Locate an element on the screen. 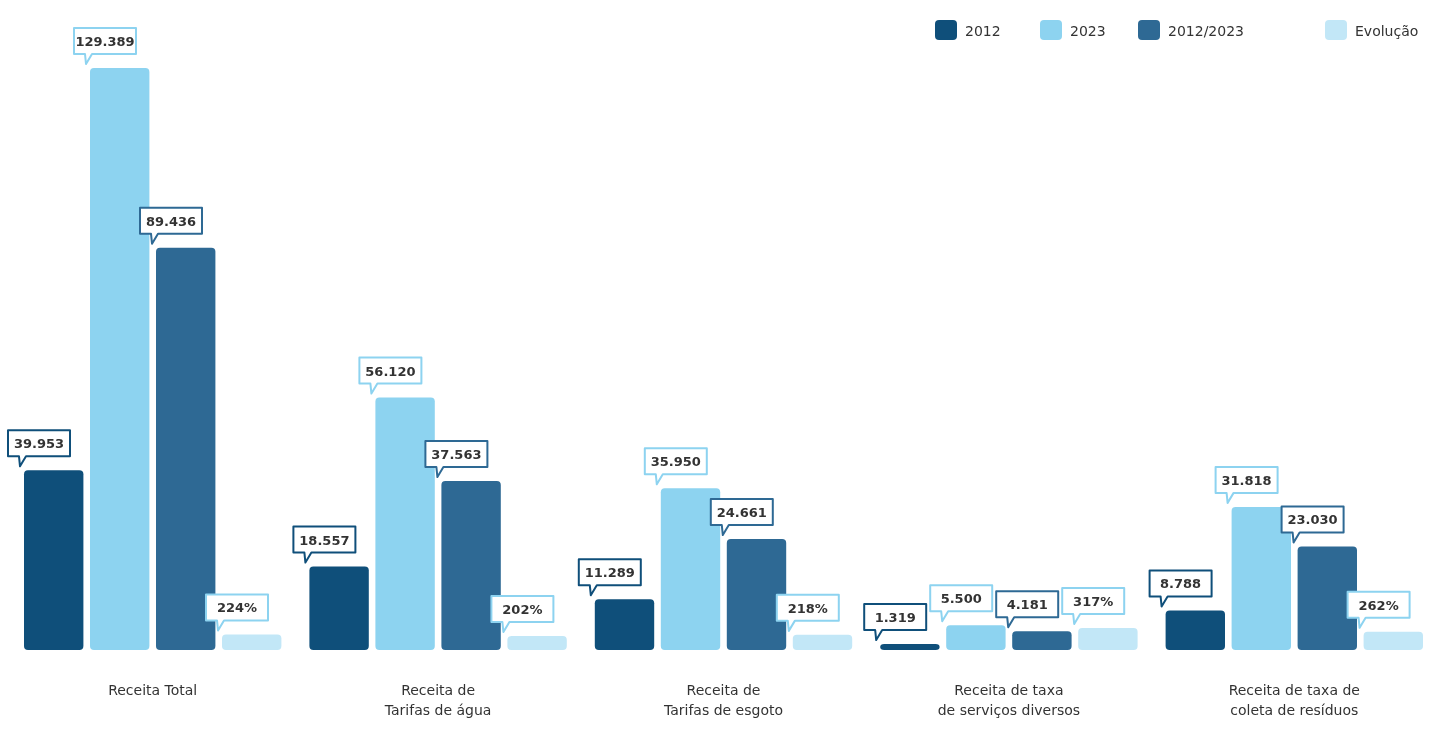  x-tick-label: Receita de taxa de coleta de resíduos is located at coordinates (1294, 700).